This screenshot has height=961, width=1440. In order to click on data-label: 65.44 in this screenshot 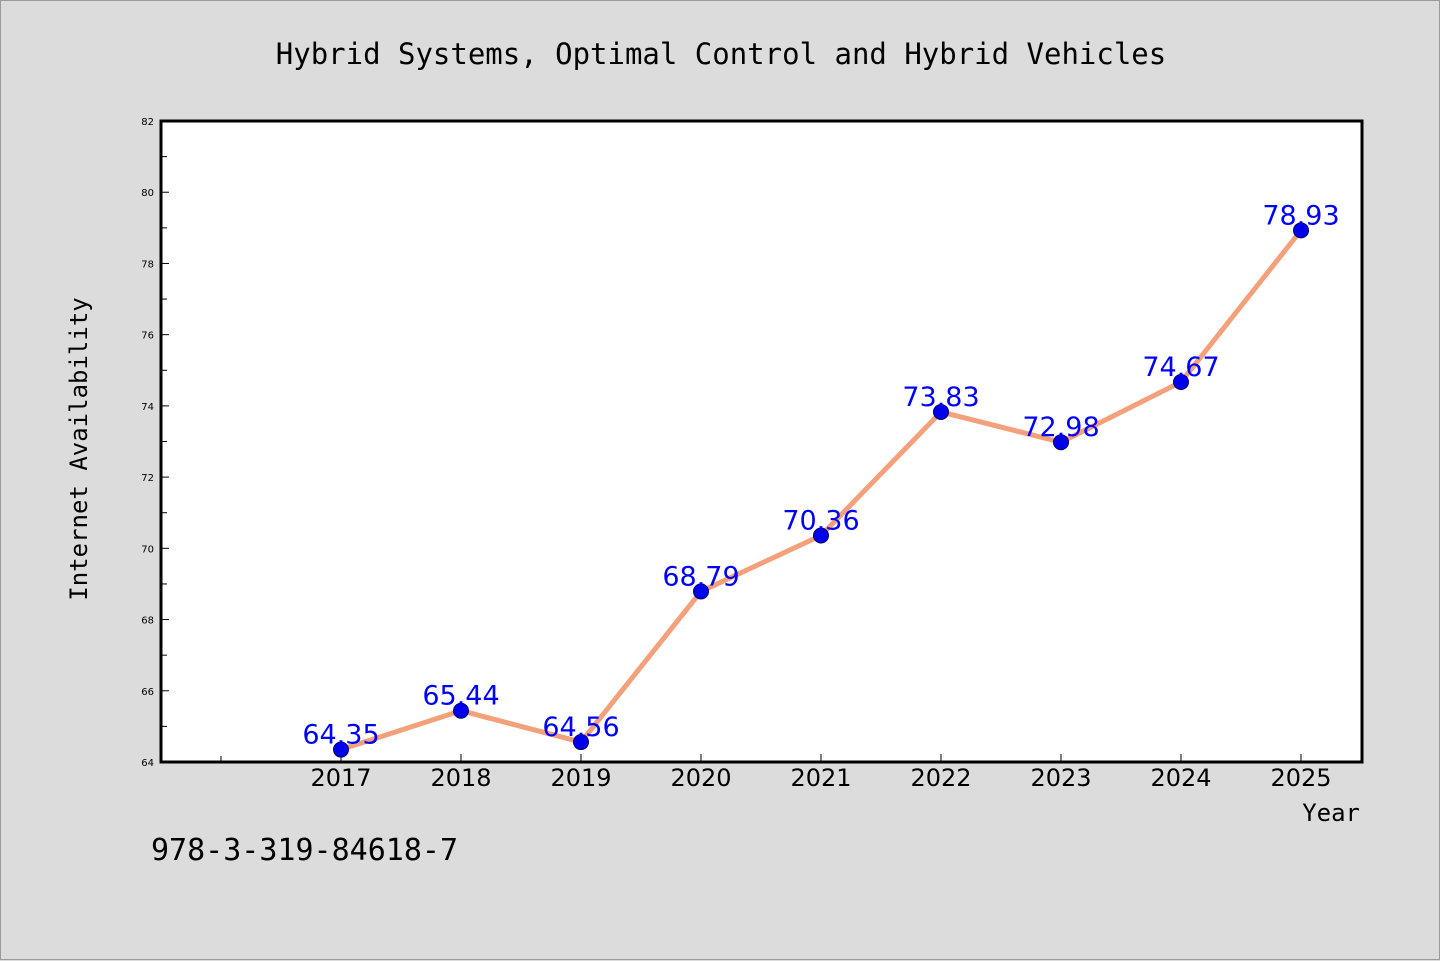, I will do `click(460, 696)`.